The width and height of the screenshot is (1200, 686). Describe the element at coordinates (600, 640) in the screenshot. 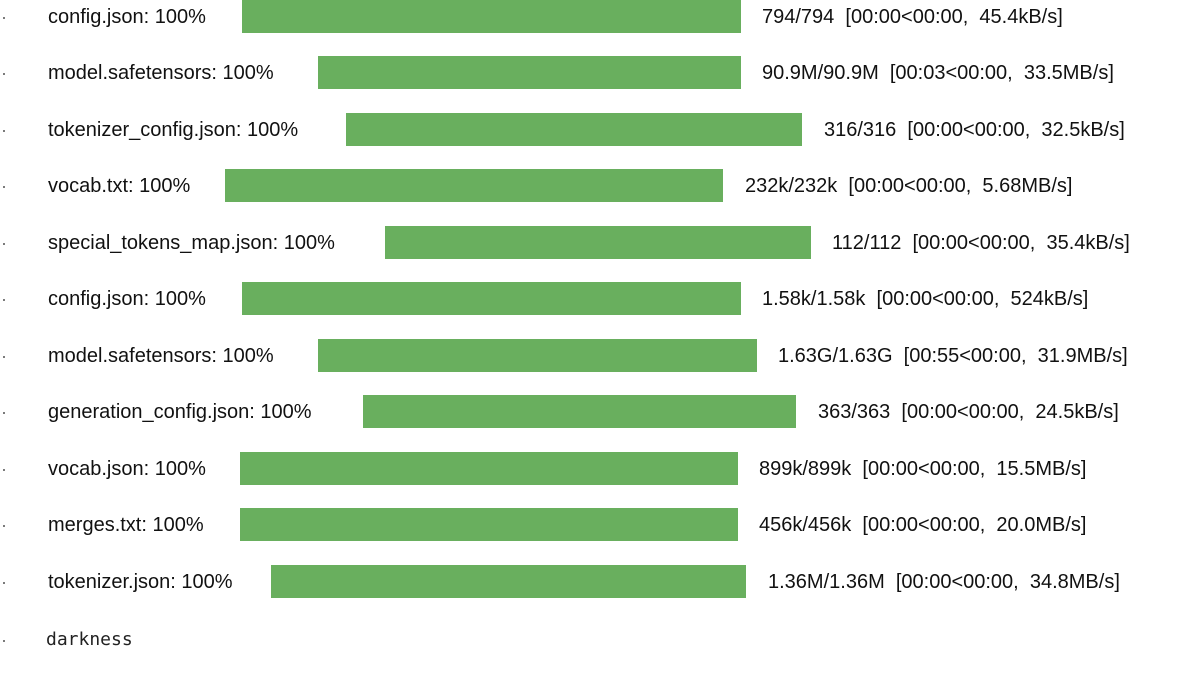

I see `output-line: · darkness` at that location.